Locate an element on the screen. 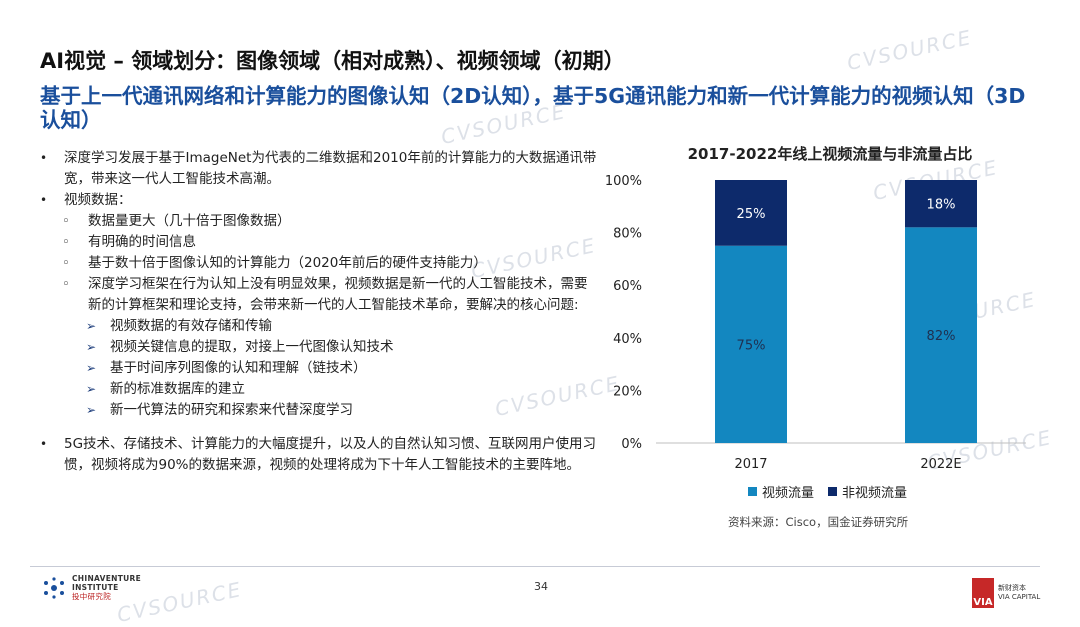  chart-legend: 视频流量 非视频流量 is located at coordinates (827, 491).